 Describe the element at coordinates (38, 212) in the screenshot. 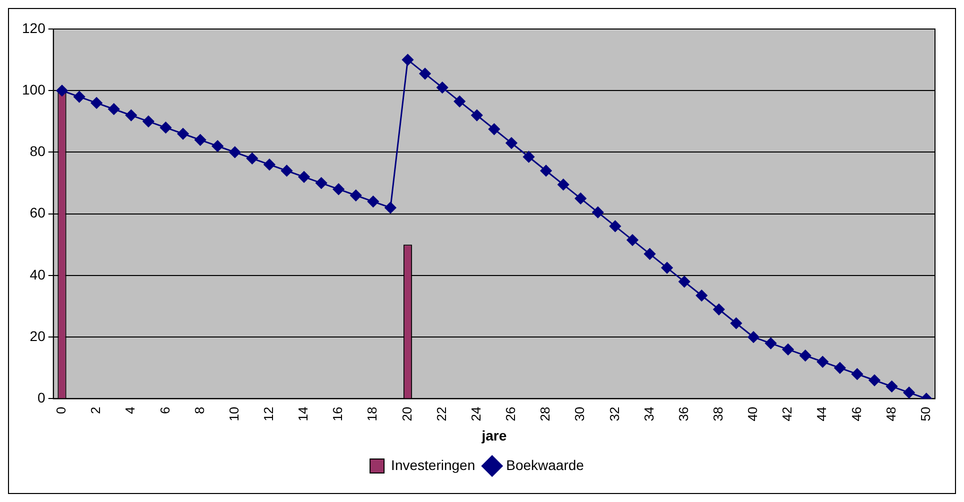

I see `y-tick-label: 60` at that location.